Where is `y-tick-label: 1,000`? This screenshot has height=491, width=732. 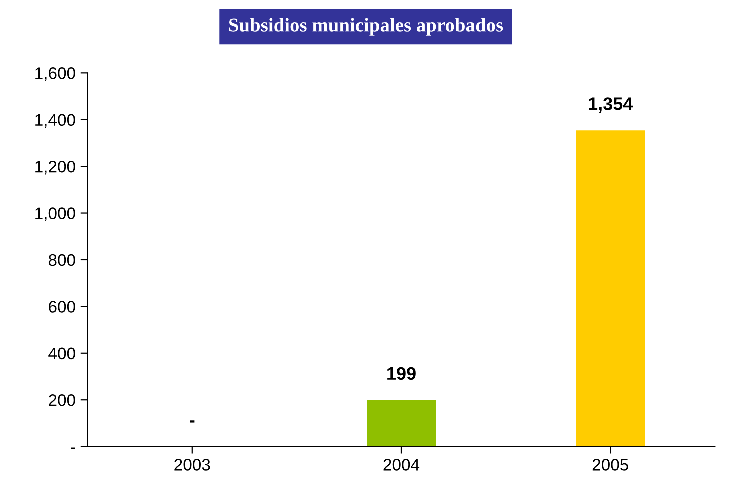
y-tick-label: 1,000 is located at coordinates (56, 215).